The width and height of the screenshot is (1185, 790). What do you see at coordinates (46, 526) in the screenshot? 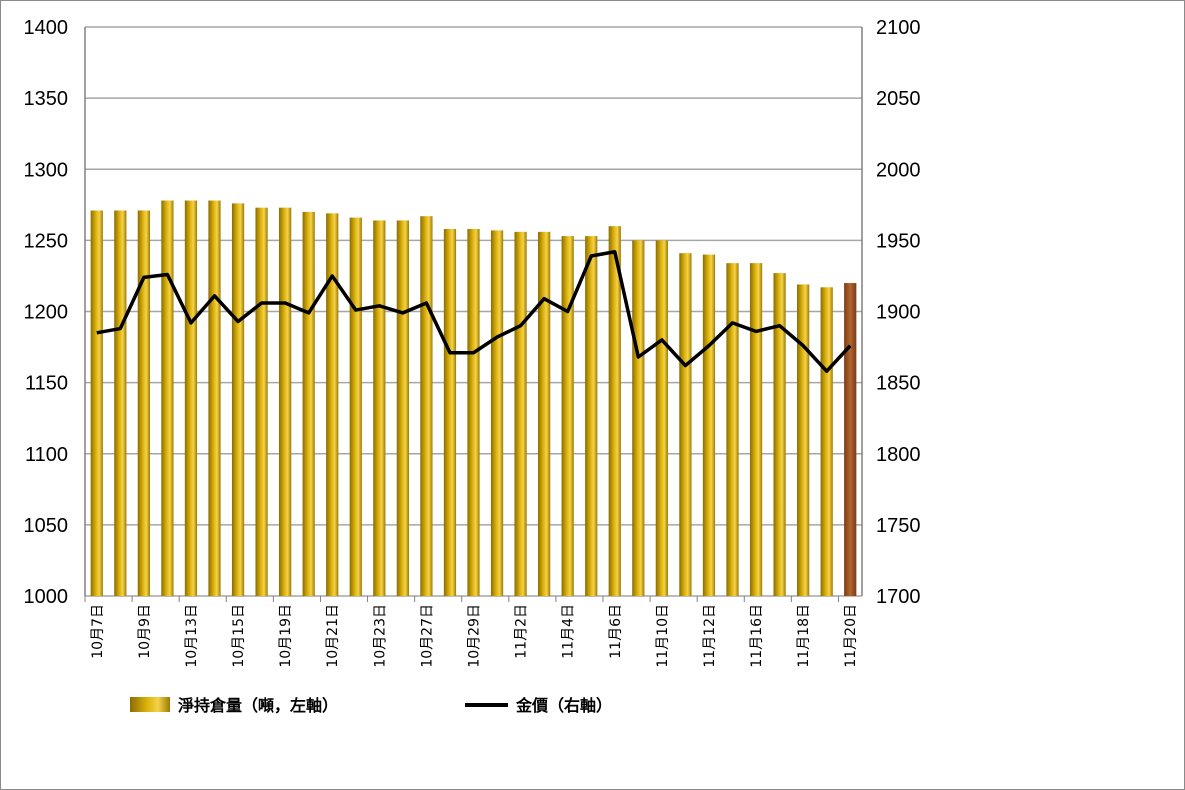
I see `left-tick-label: 1050` at bounding box center [46, 526].